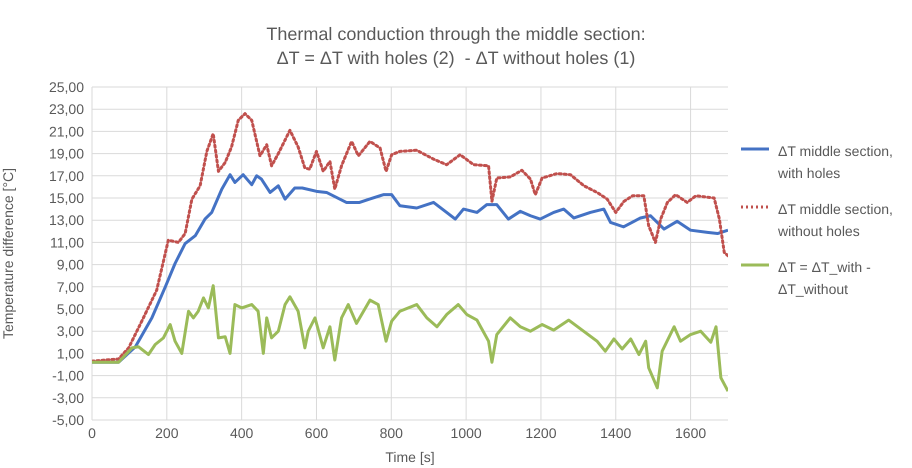 This screenshot has height=468, width=912. I want to click on y-tick-label: 3,00, so click(70, 331).